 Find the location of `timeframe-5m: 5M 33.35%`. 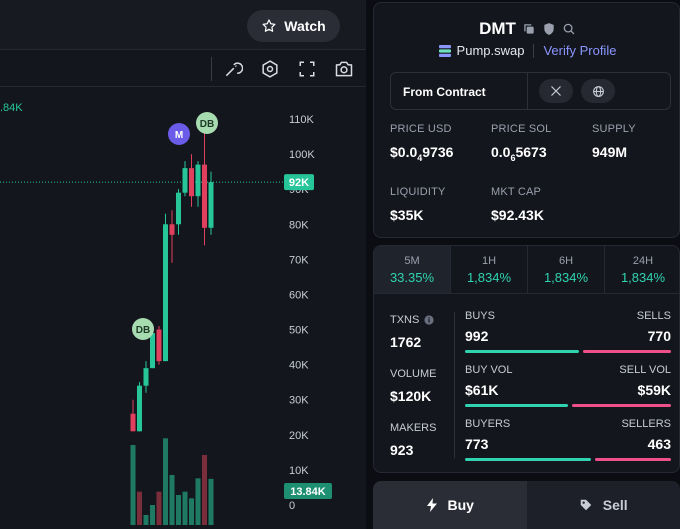

timeframe-5m: 5M 33.35% is located at coordinates (412, 269).